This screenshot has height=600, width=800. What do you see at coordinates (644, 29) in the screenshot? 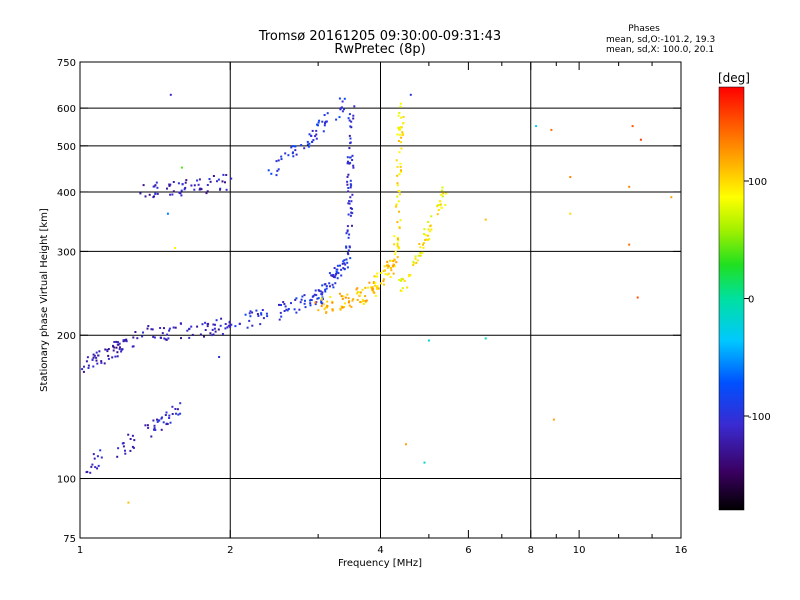
I see `stats-heading: Phases` at bounding box center [644, 29].